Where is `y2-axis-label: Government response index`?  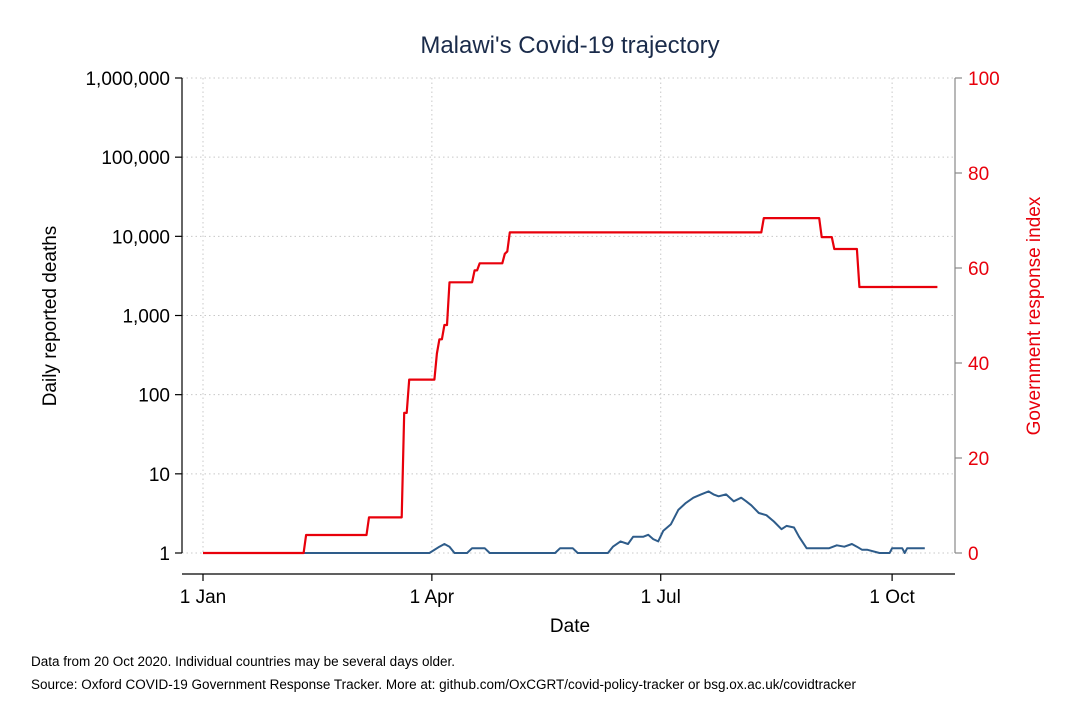 y2-axis-label: Government response index is located at coordinates (1034, 315).